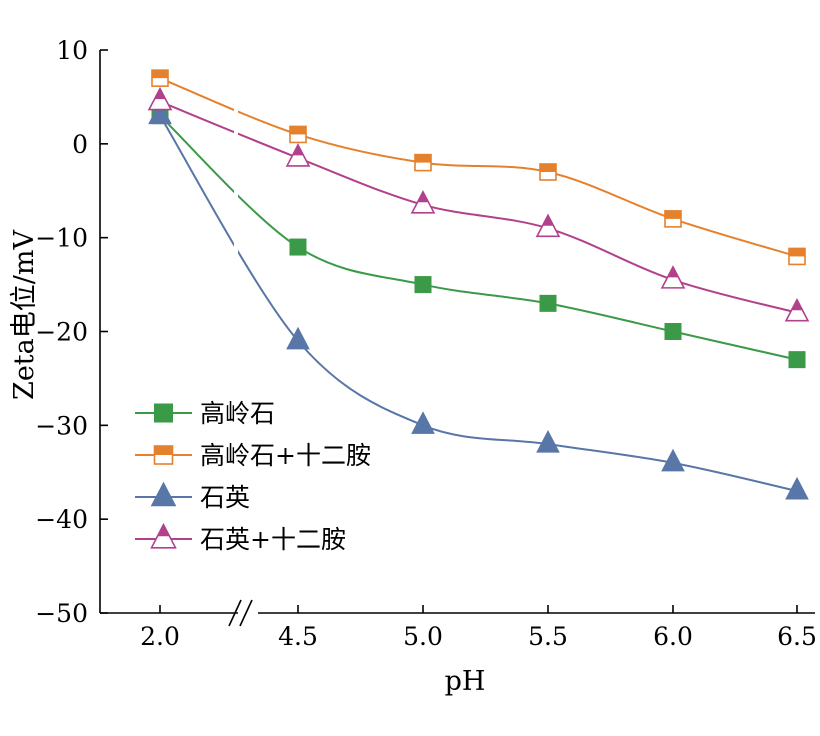 This screenshot has height=736, width=820. I want to click on legend-item: 高岭石, so click(205, 413).